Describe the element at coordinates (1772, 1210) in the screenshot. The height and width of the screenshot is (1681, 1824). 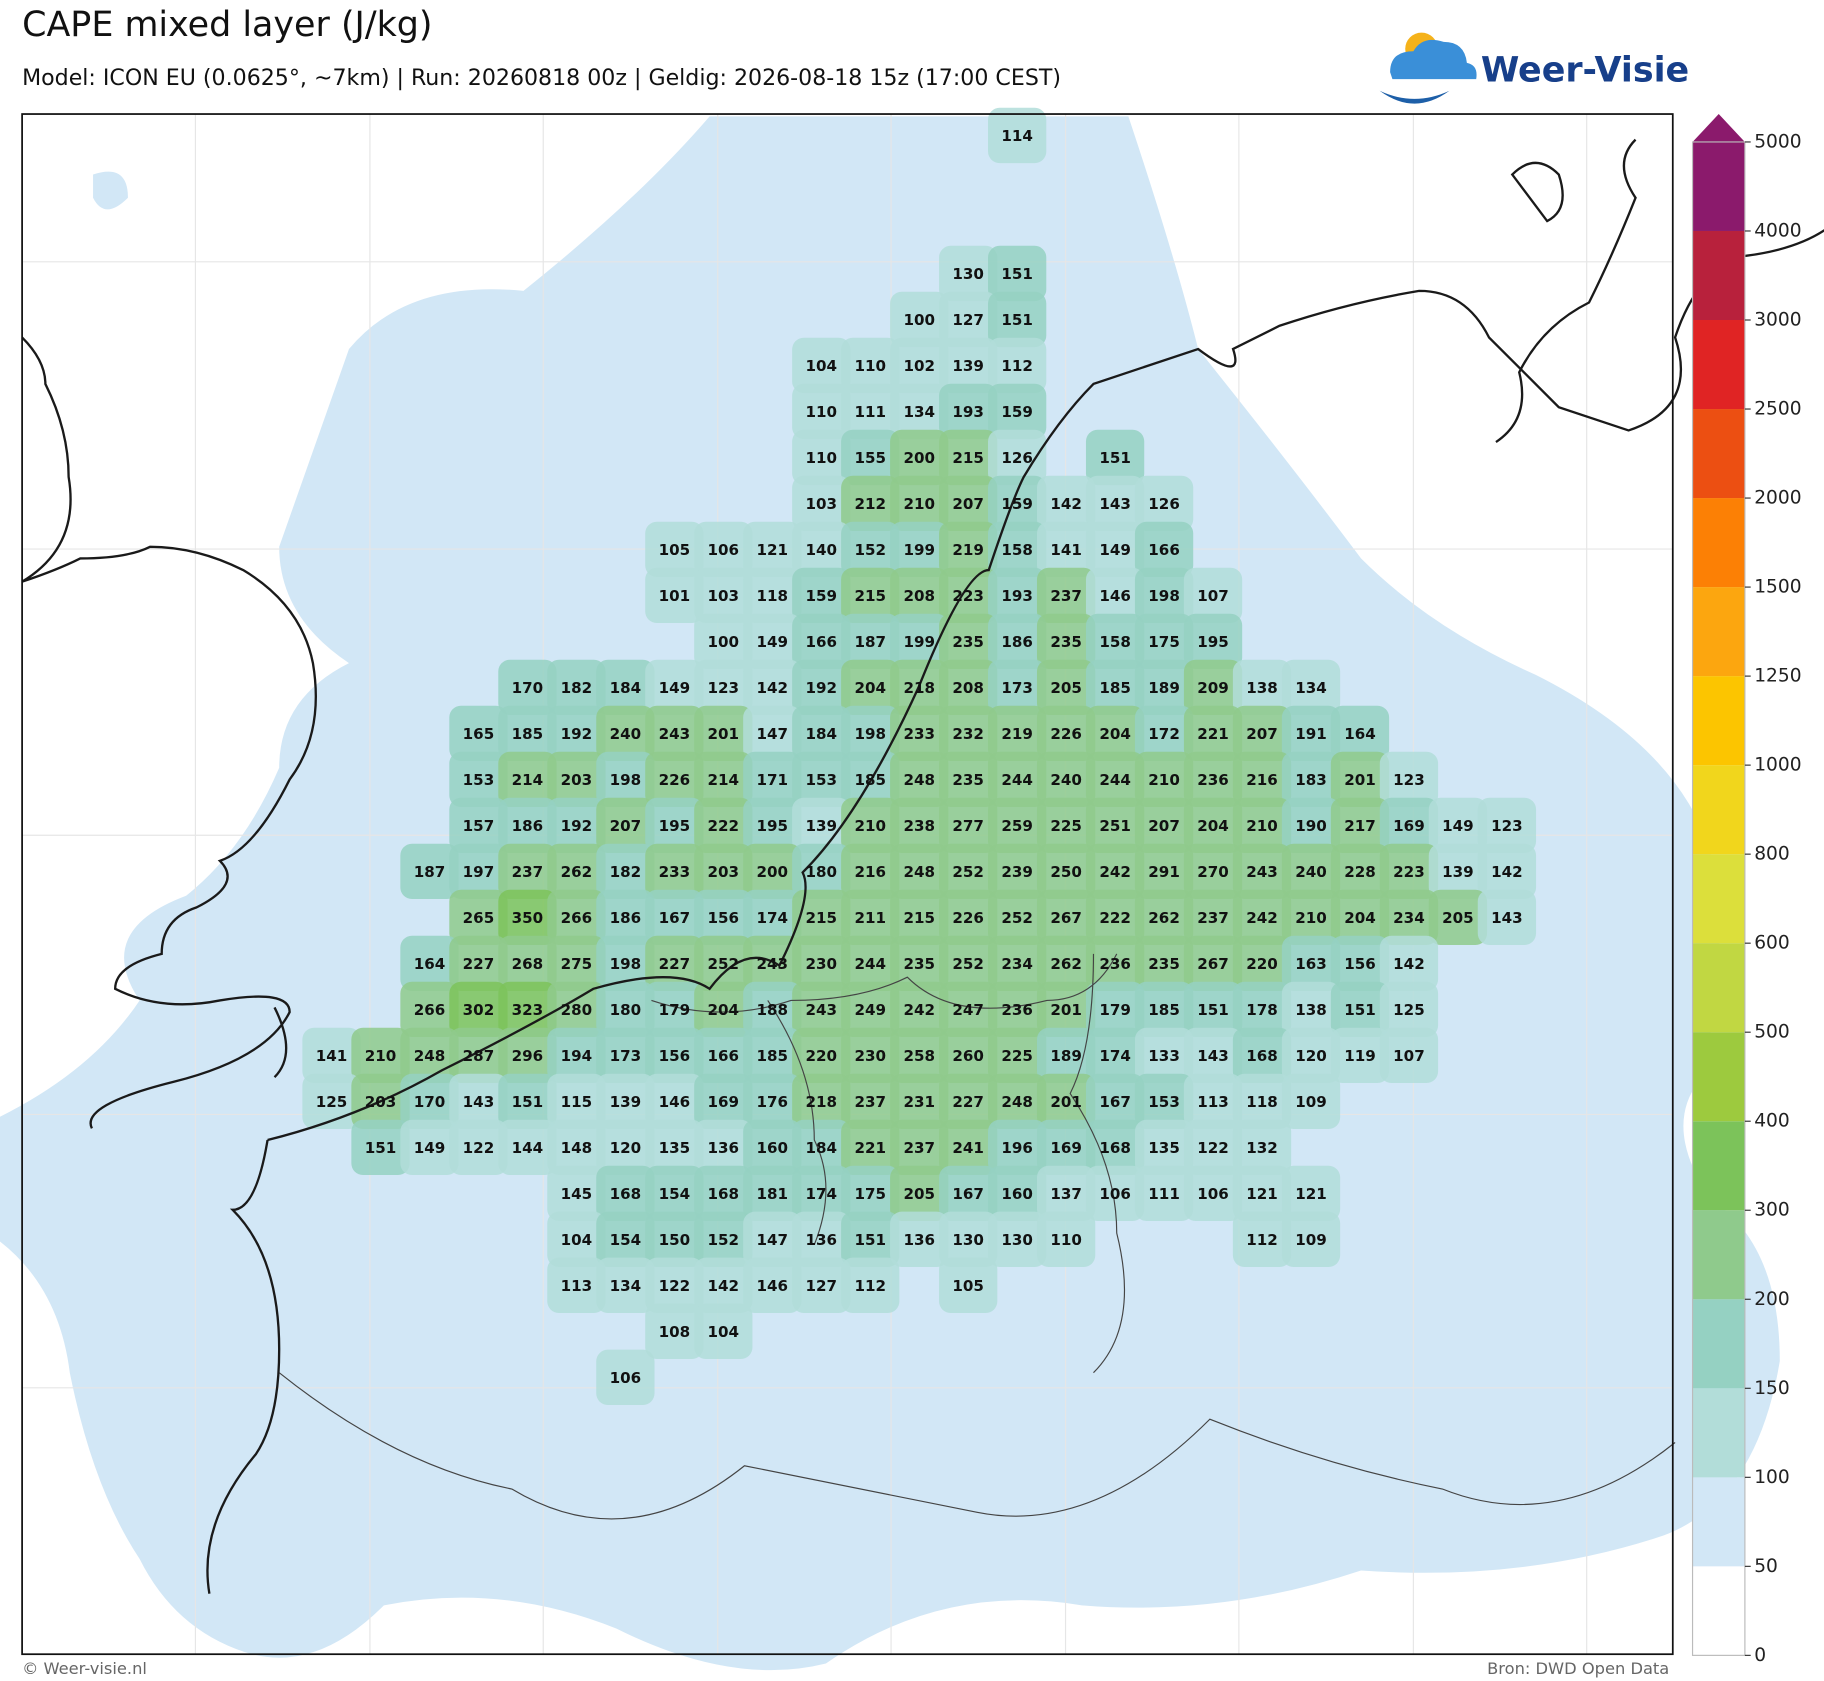
I see `colorbar-tick-label: 300` at that location.